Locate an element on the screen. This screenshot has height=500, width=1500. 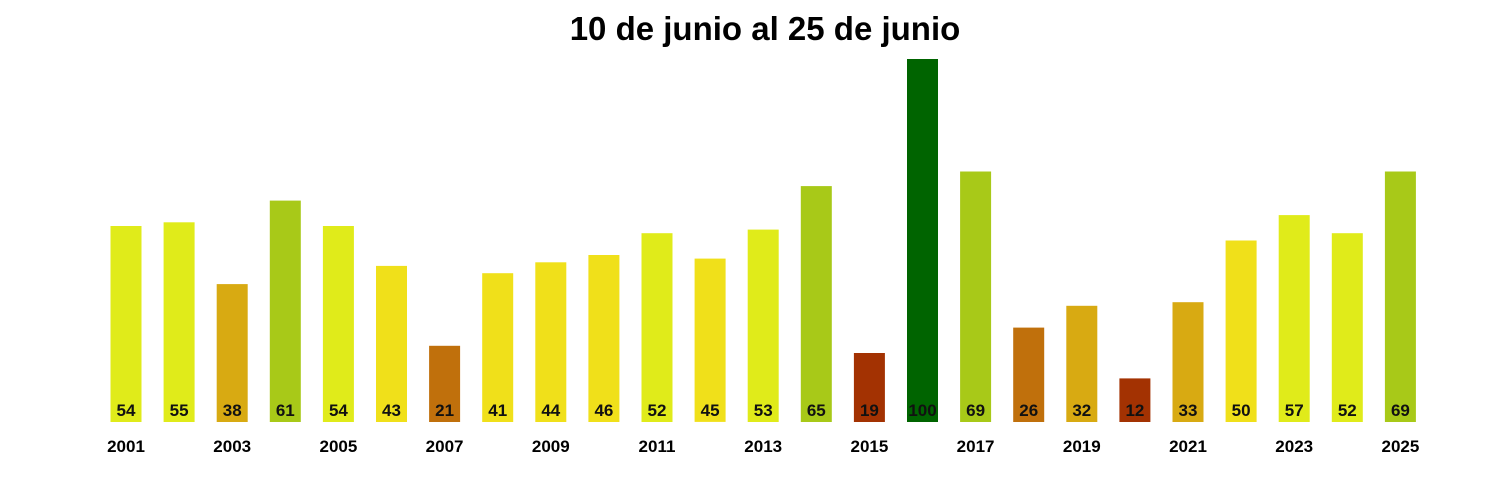
x-tick-label-2017: 2017 is located at coordinates (976, 446).